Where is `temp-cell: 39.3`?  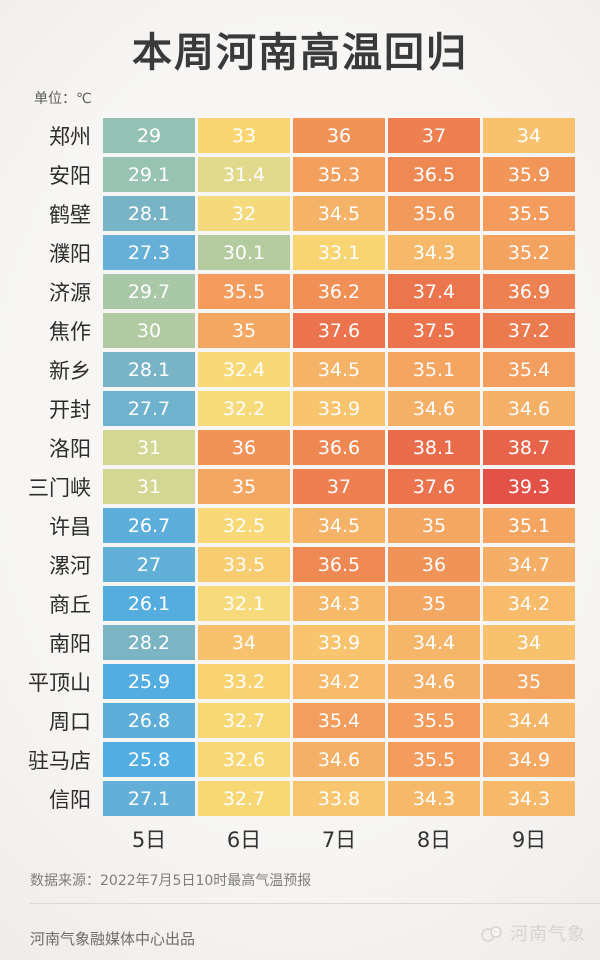 temp-cell: 39.3 is located at coordinates (529, 486).